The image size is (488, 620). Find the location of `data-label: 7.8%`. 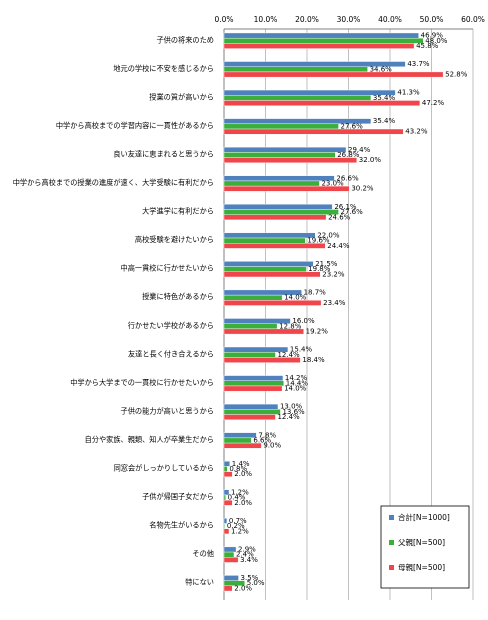

data-label: 7.8% is located at coordinates (267, 435).